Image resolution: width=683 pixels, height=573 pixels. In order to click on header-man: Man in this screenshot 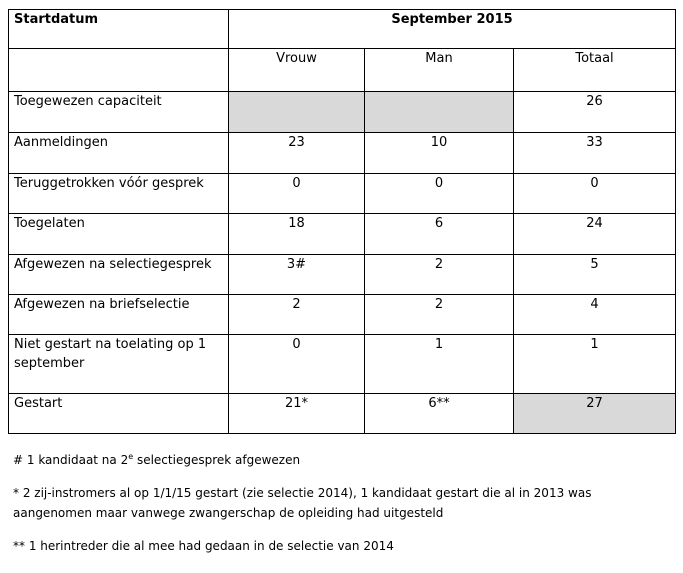, I will do `click(439, 70)`.